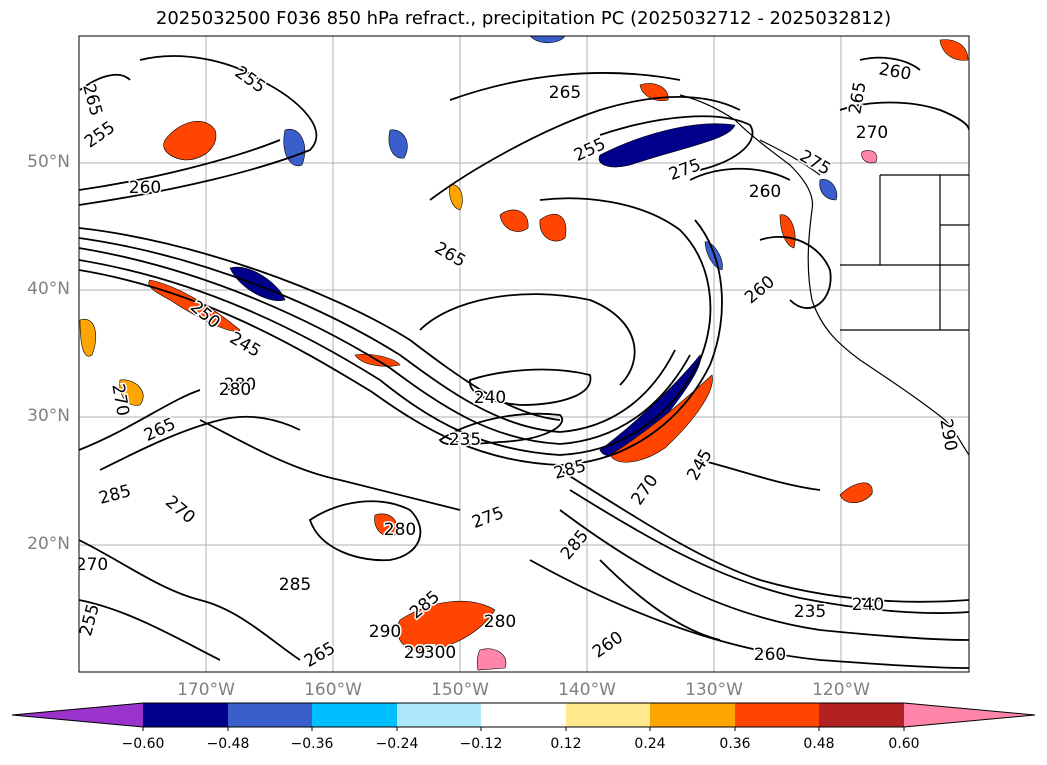  What do you see at coordinates (295, 585) in the screenshot?
I see `contour-label: 285` at bounding box center [295, 585].